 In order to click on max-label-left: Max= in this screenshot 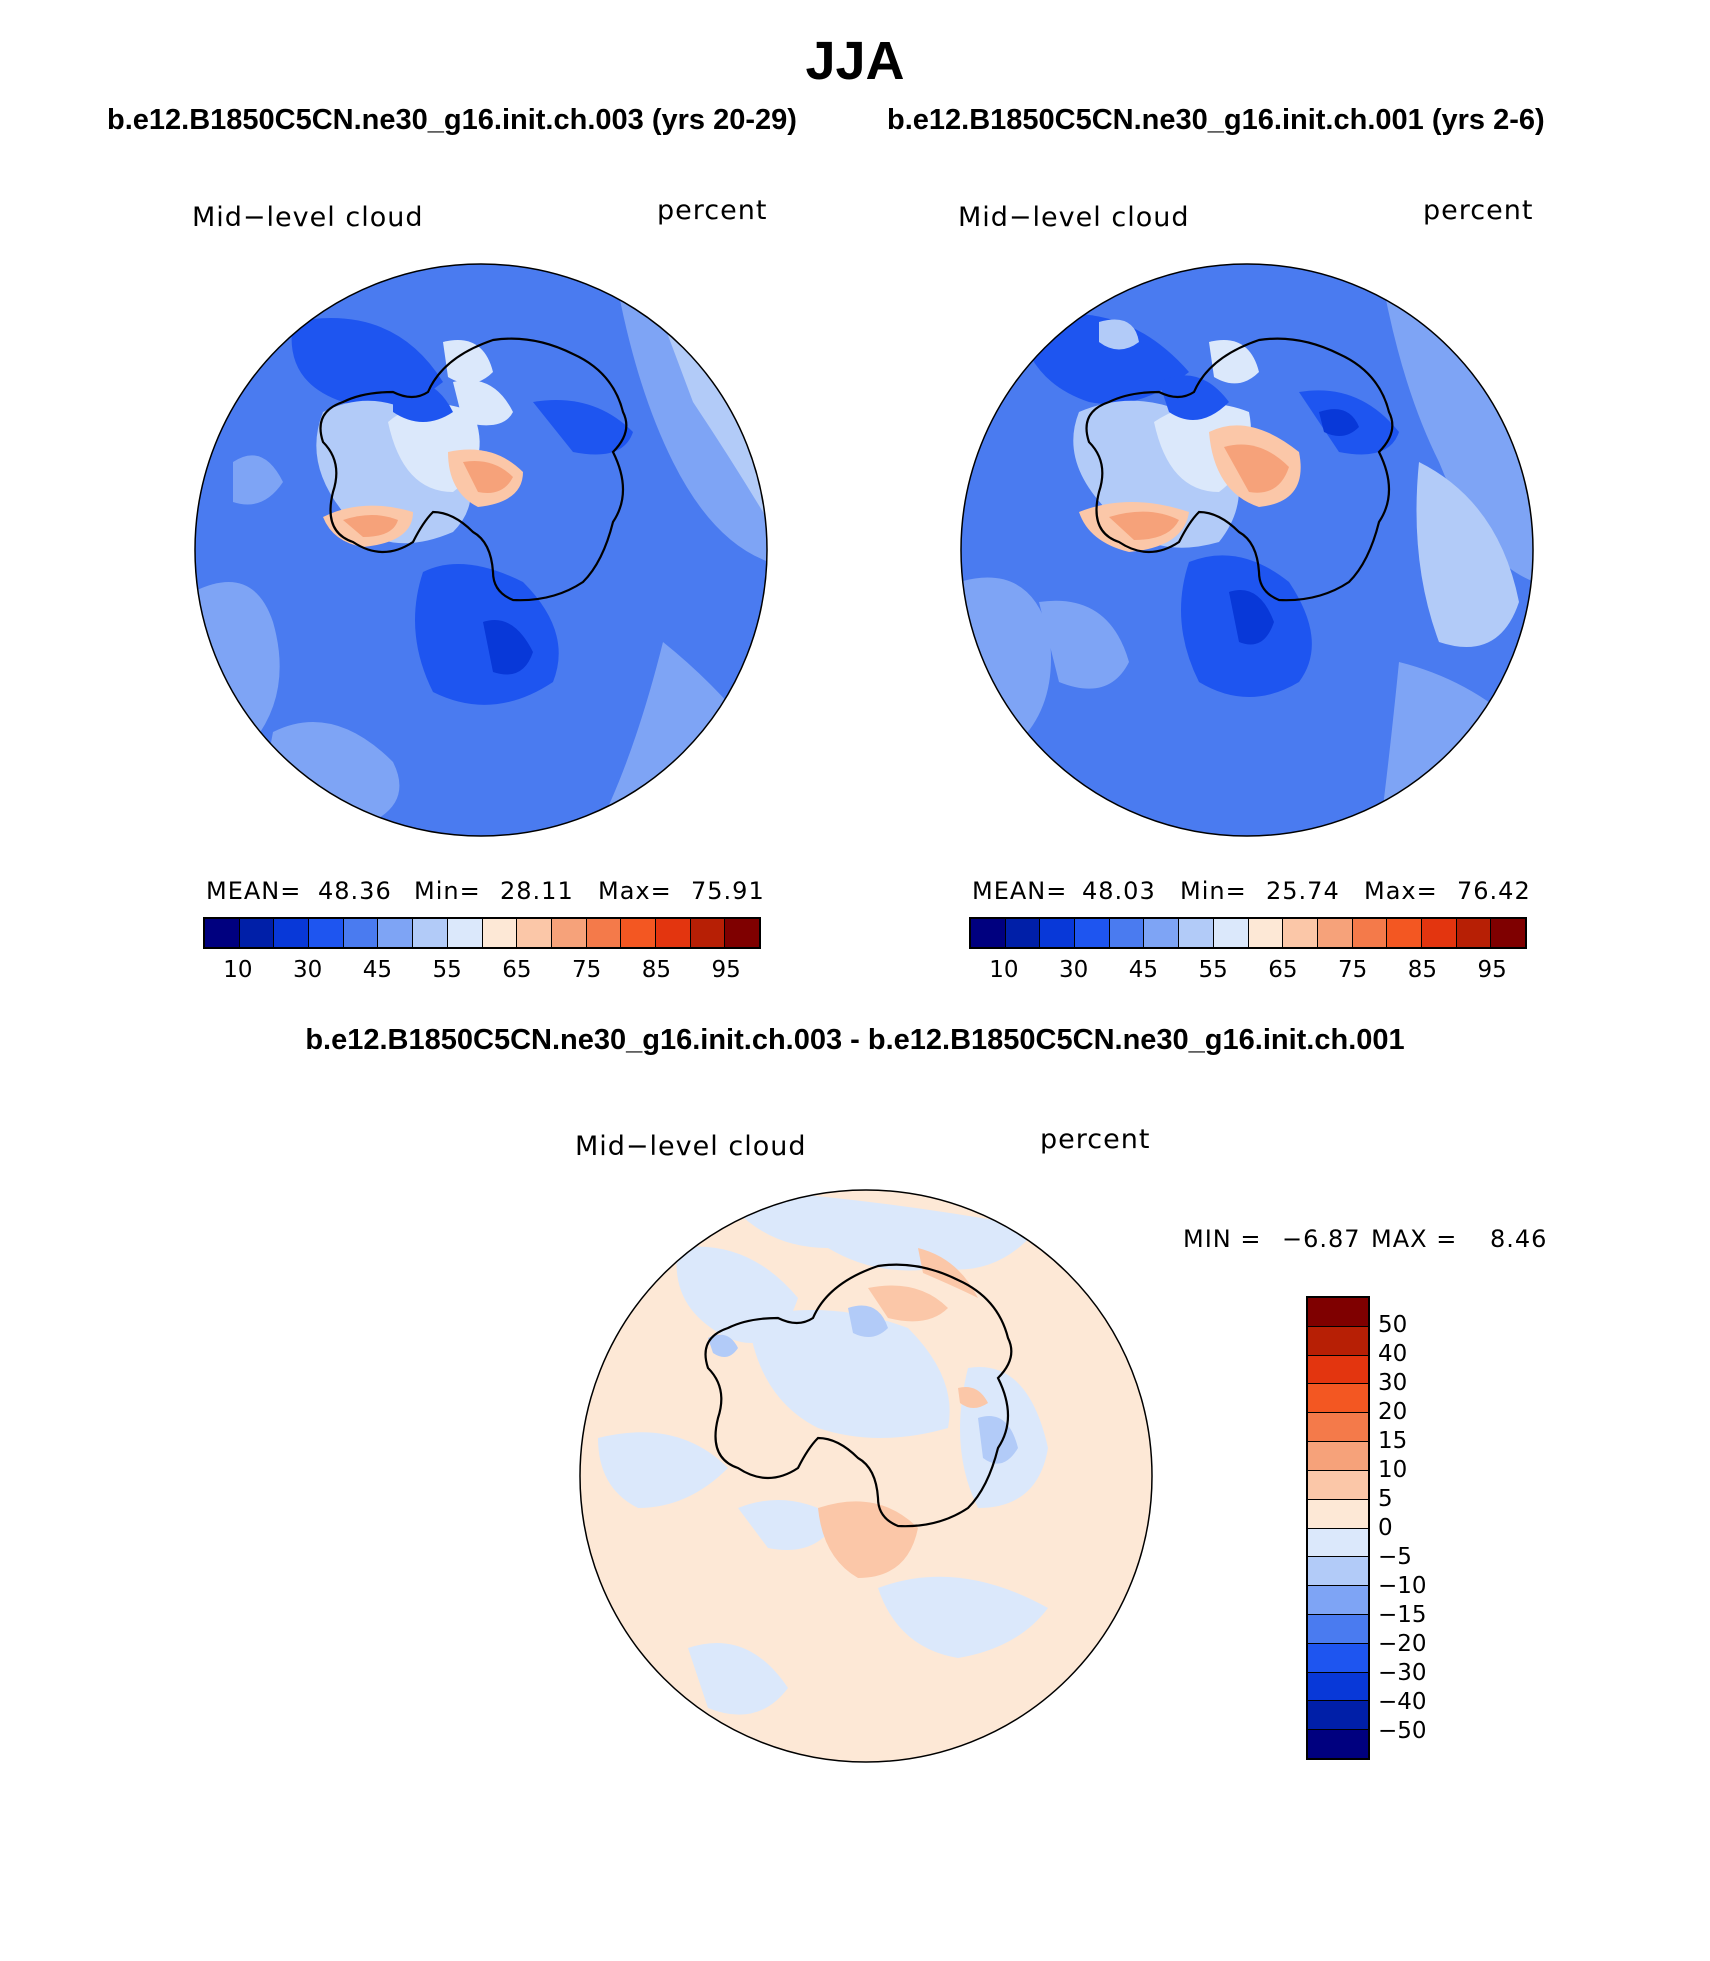, I will do `click(635, 891)`.